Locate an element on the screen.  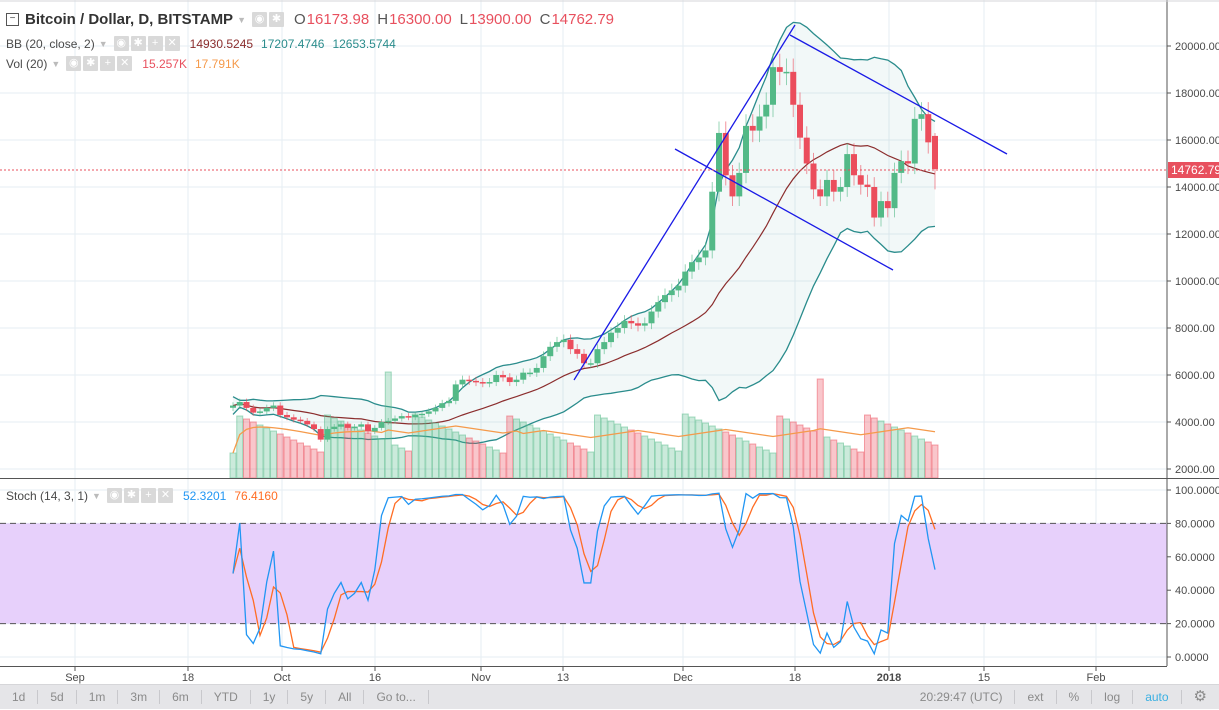
close-value: 14762.79 is located at coordinates (583, 19).